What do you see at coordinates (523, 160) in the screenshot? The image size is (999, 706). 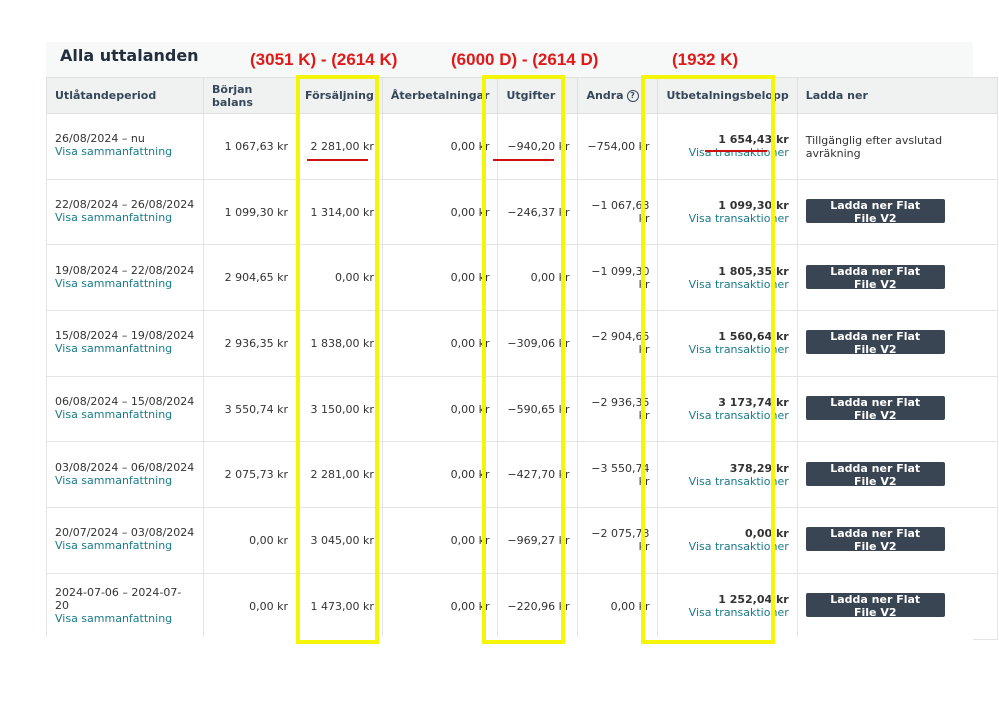 I see `underline-expenses` at bounding box center [523, 160].